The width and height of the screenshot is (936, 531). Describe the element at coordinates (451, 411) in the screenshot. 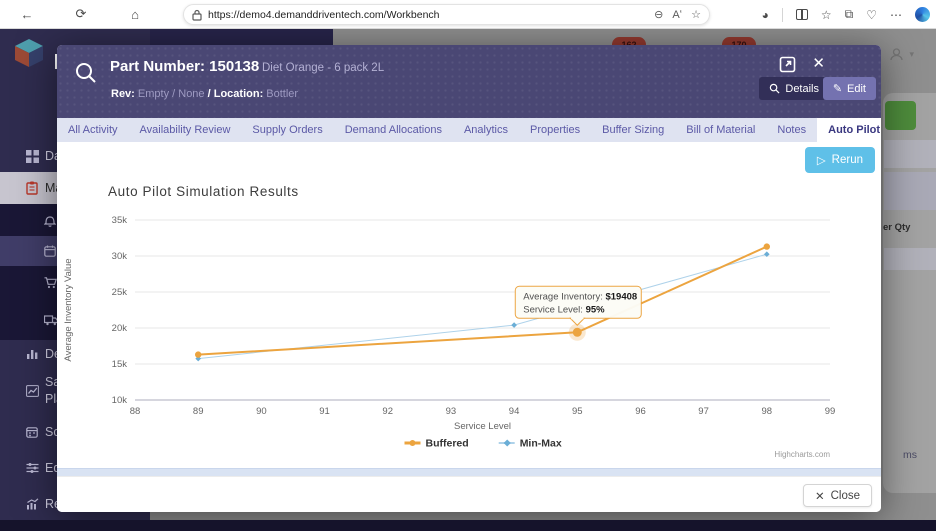

I see `svg-text: 93` at that location.